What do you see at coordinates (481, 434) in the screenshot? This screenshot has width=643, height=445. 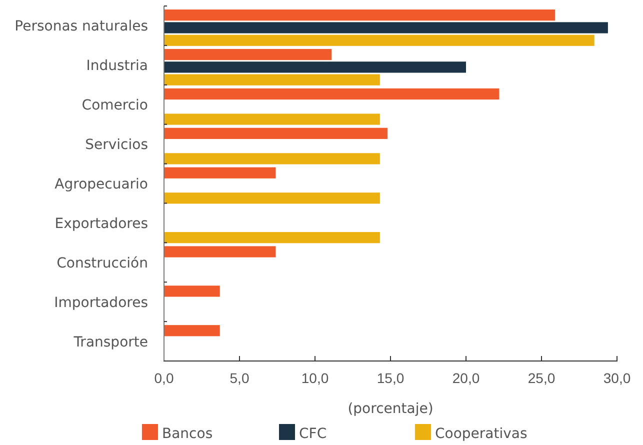 I see `legend-label: Cooperativas` at bounding box center [481, 434].